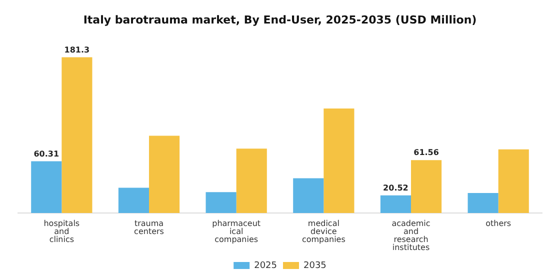 Image resolution: width=560 pixels, height=280 pixels. What do you see at coordinates (265, 265) in the screenshot?
I see `legend-label: 2025` at bounding box center [265, 265].